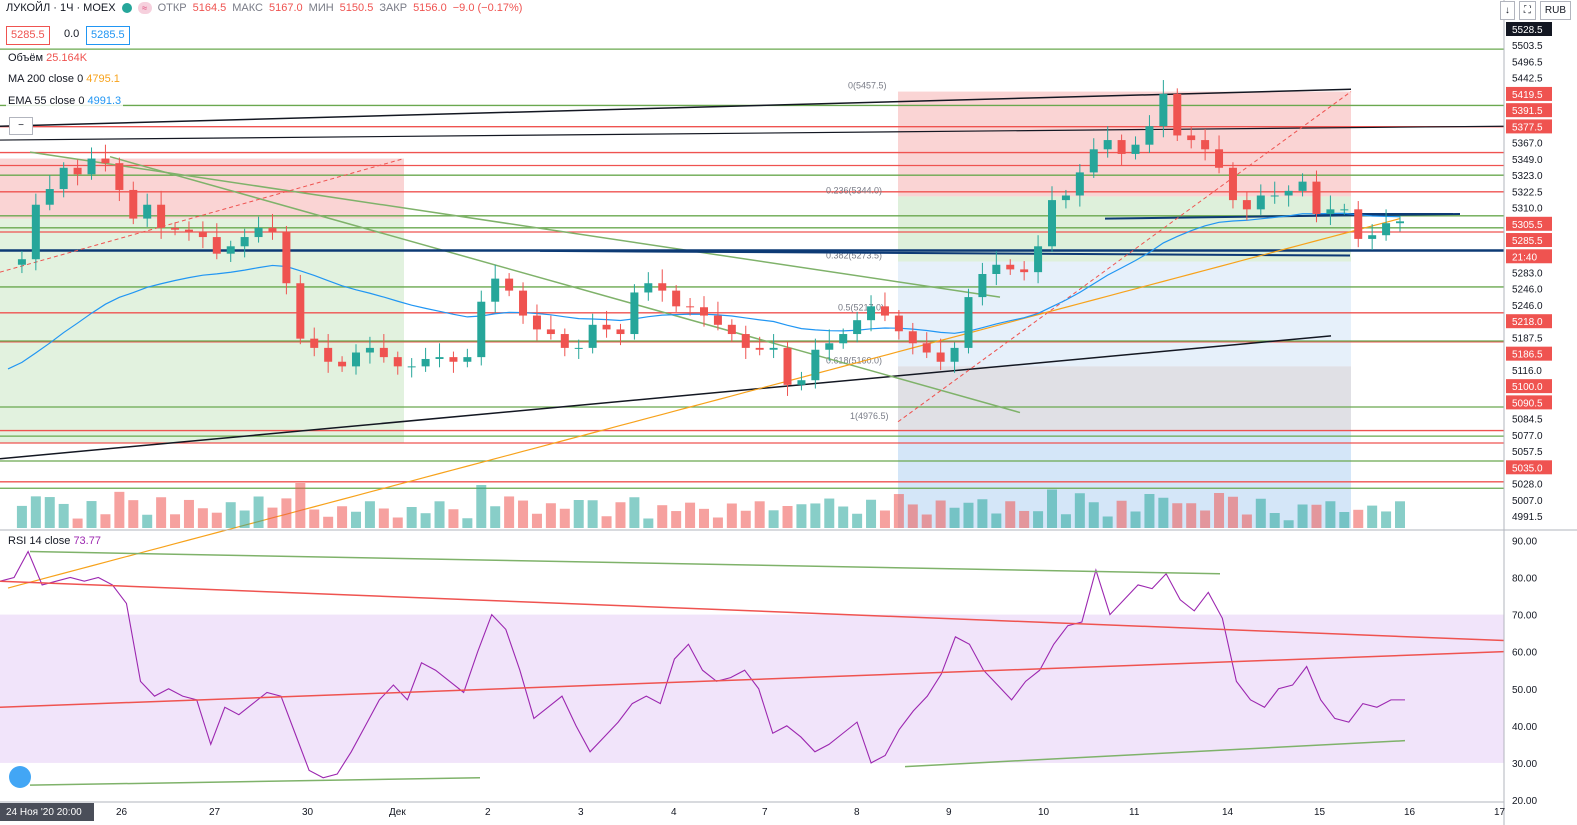  What do you see at coordinates (1524, 579) in the screenshot?
I see `rsi-tick-label: 80.00` at bounding box center [1524, 579].